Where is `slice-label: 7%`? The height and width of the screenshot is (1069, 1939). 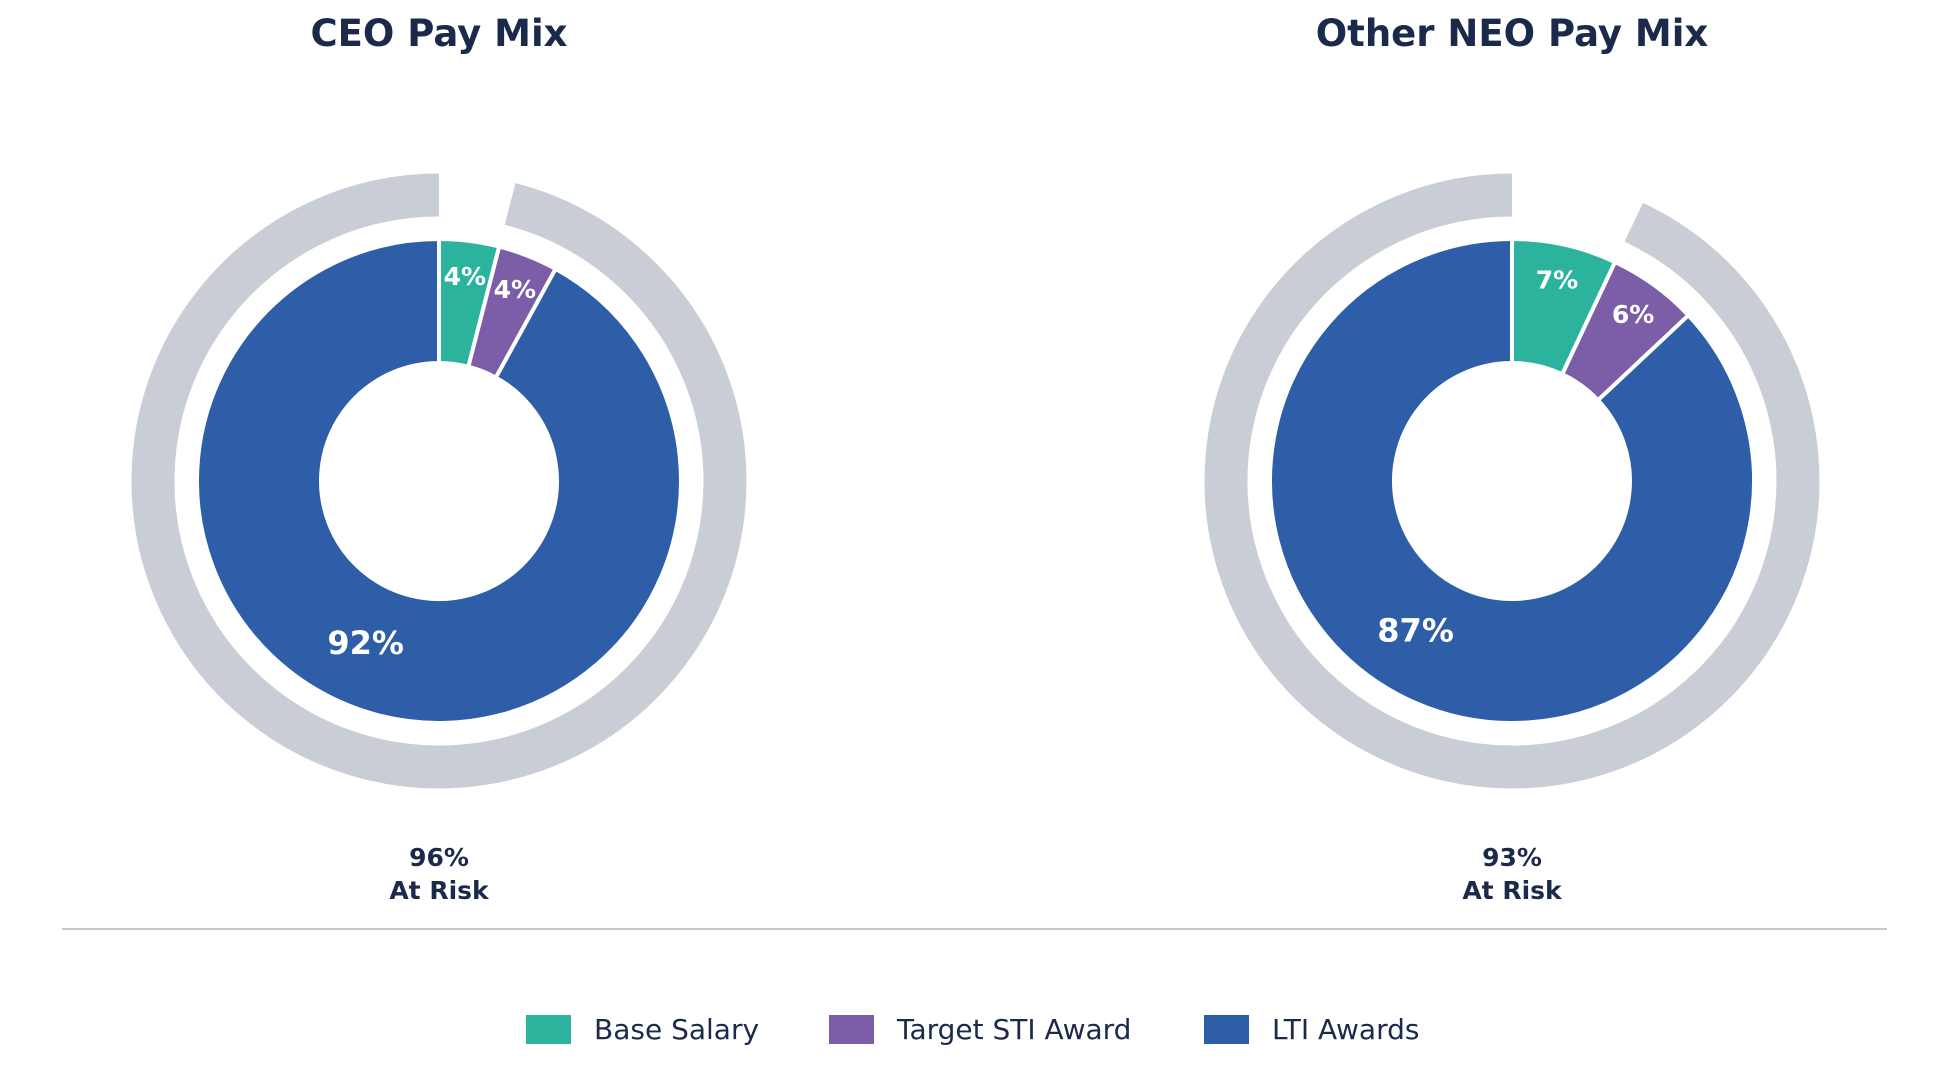 slice-label: 7% is located at coordinates (1557, 279).